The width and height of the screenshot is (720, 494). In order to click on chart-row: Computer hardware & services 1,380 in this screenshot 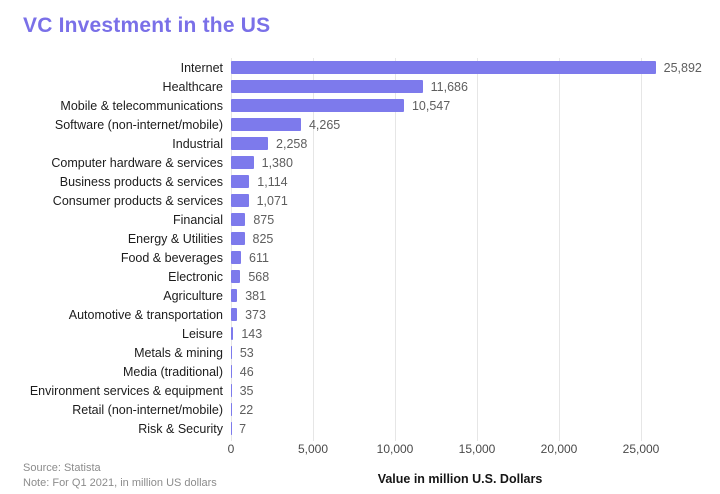, I will do `click(360, 162)`.